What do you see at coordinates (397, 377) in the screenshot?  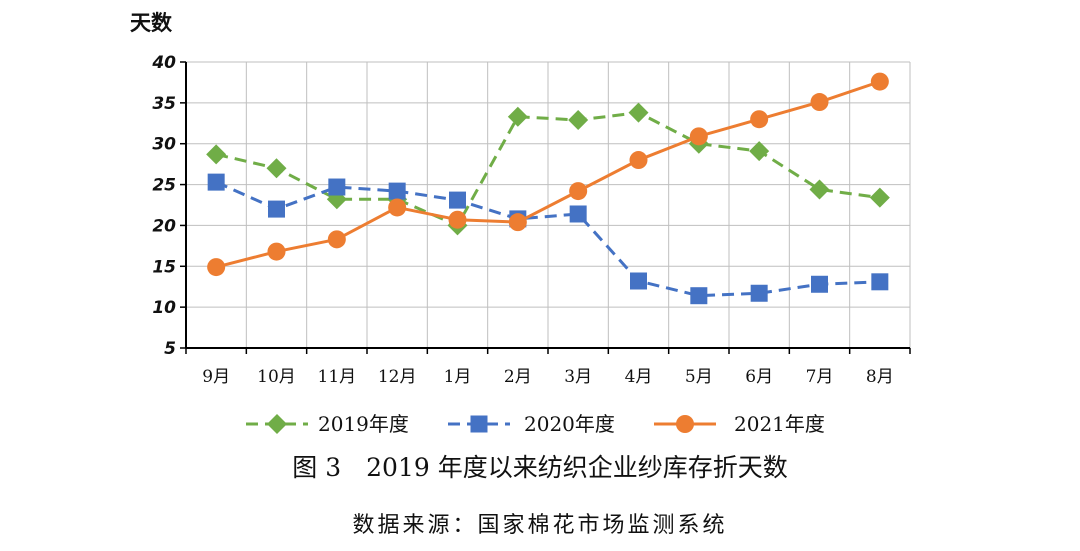 I see `x-tick-label: 12月` at bounding box center [397, 377].